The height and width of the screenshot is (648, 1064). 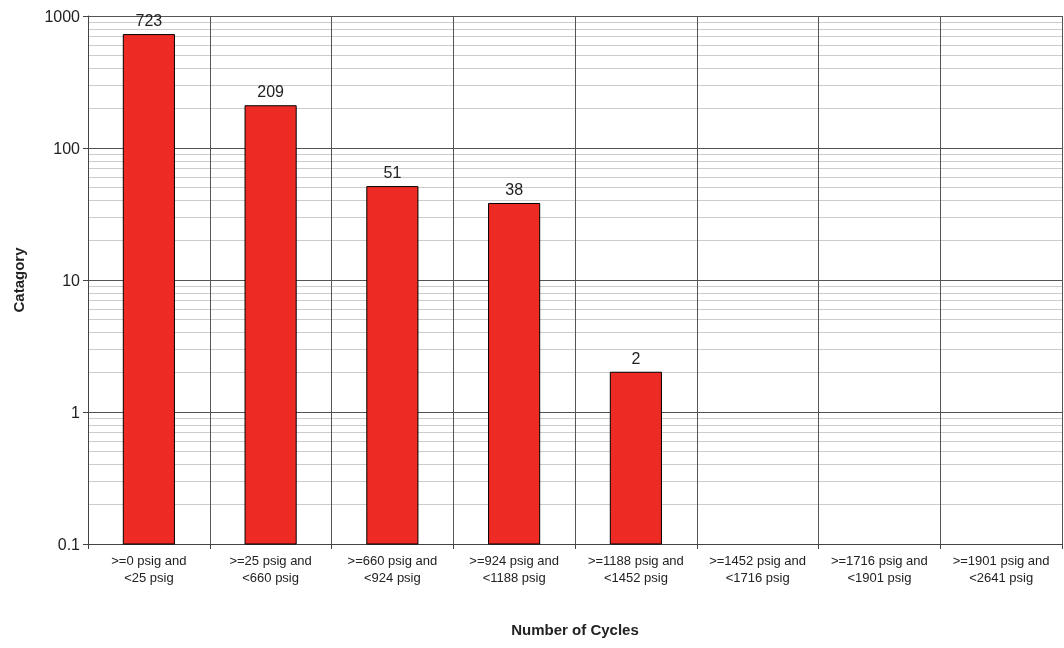 I want to click on x-tick-label: >=25 psig and <660 psig, so click(x=270, y=569).